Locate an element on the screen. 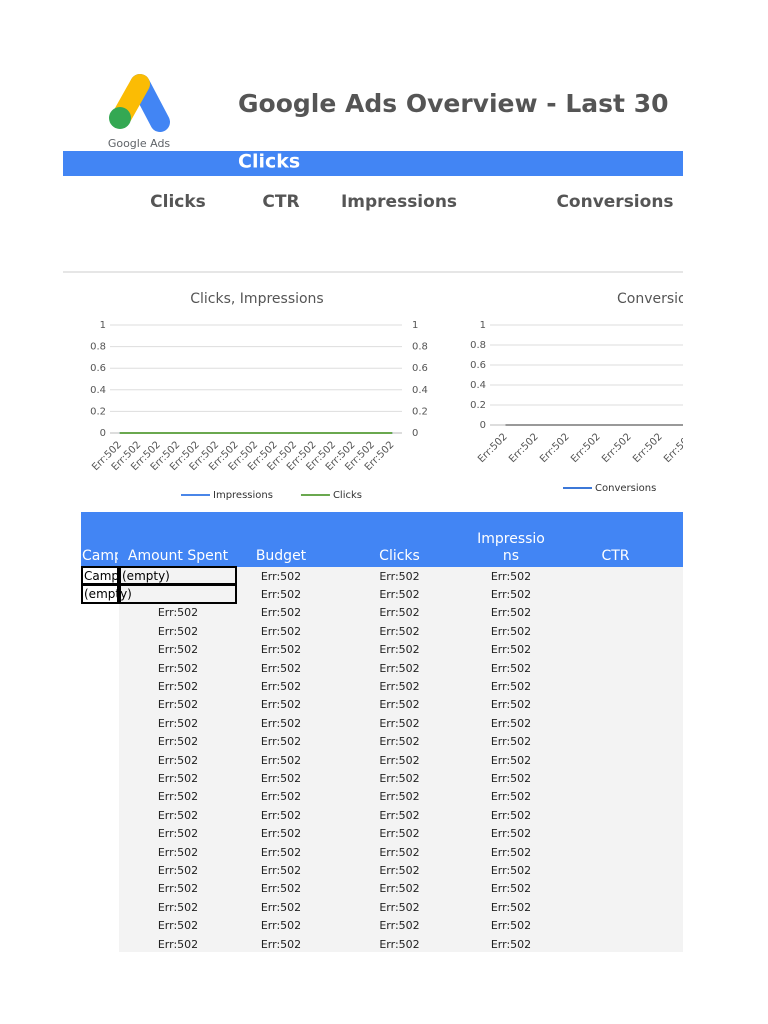  y2-tick-label: 0.6 is located at coordinates (420, 368).